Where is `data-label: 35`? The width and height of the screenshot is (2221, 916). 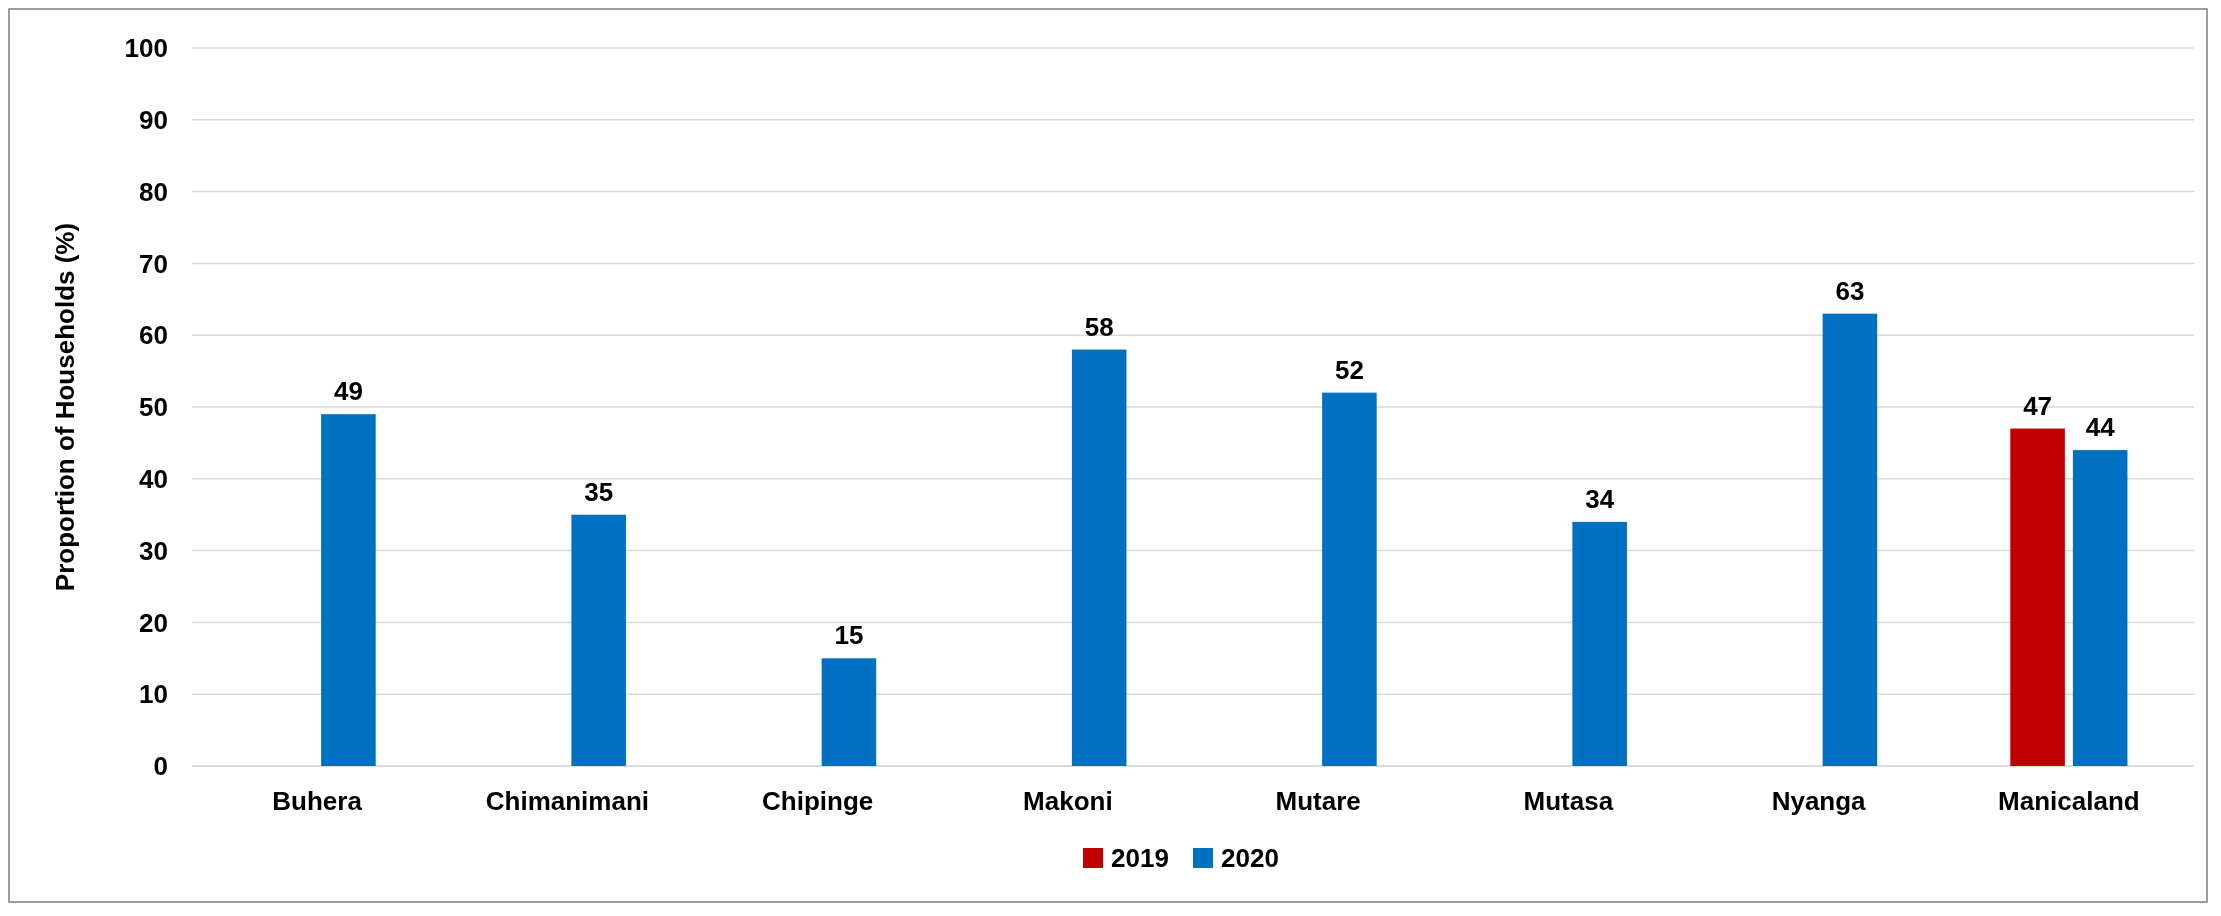 data-label: 35 is located at coordinates (599, 491).